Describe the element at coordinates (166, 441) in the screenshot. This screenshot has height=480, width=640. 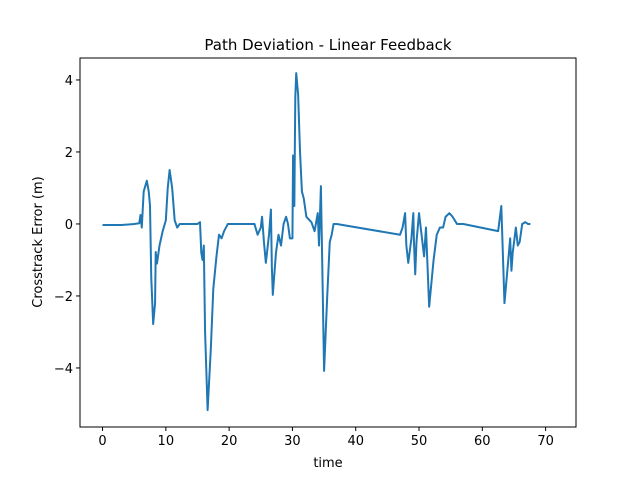
I see `x-tick-label: 10` at that location.